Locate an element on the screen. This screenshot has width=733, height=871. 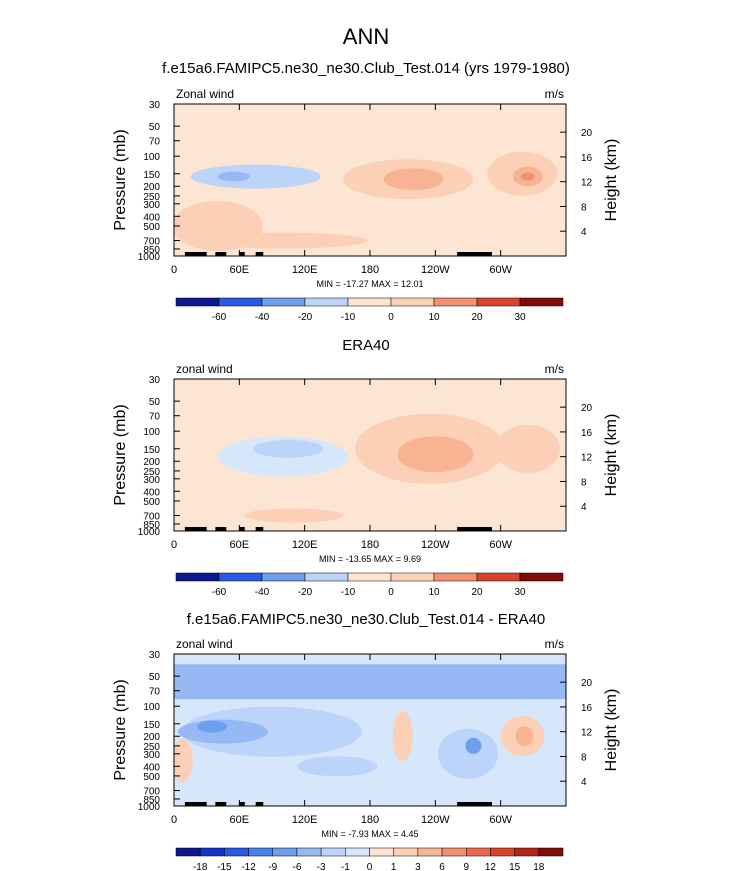
panel-title: ERA40 is located at coordinates (366, 345).